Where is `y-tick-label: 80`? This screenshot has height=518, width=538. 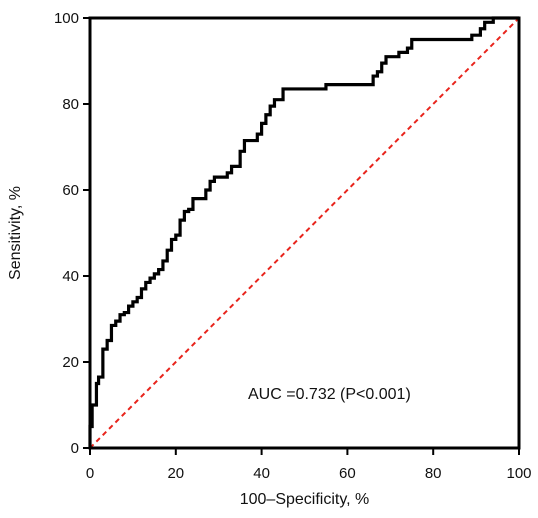 y-tick-label: 80 is located at coordinates (70, 104).